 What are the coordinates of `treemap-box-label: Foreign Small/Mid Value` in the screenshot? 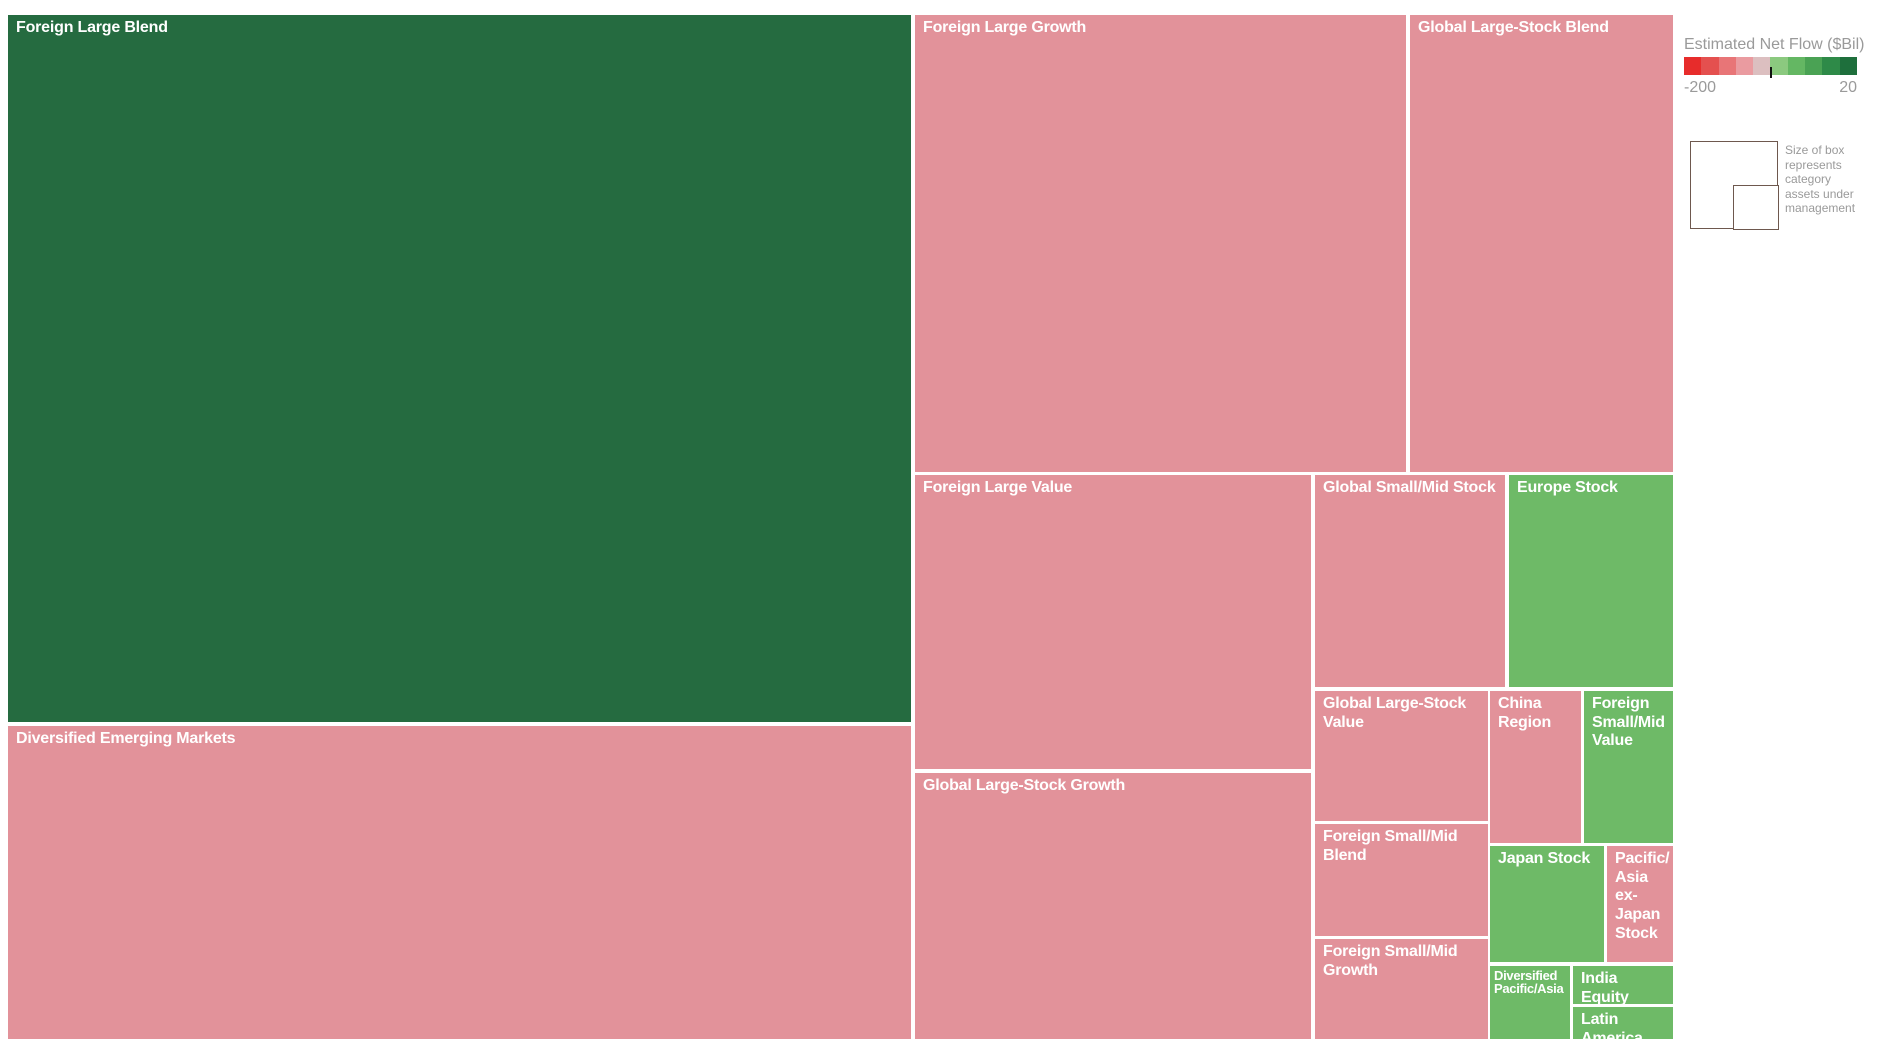 It's located at (1628, 722).